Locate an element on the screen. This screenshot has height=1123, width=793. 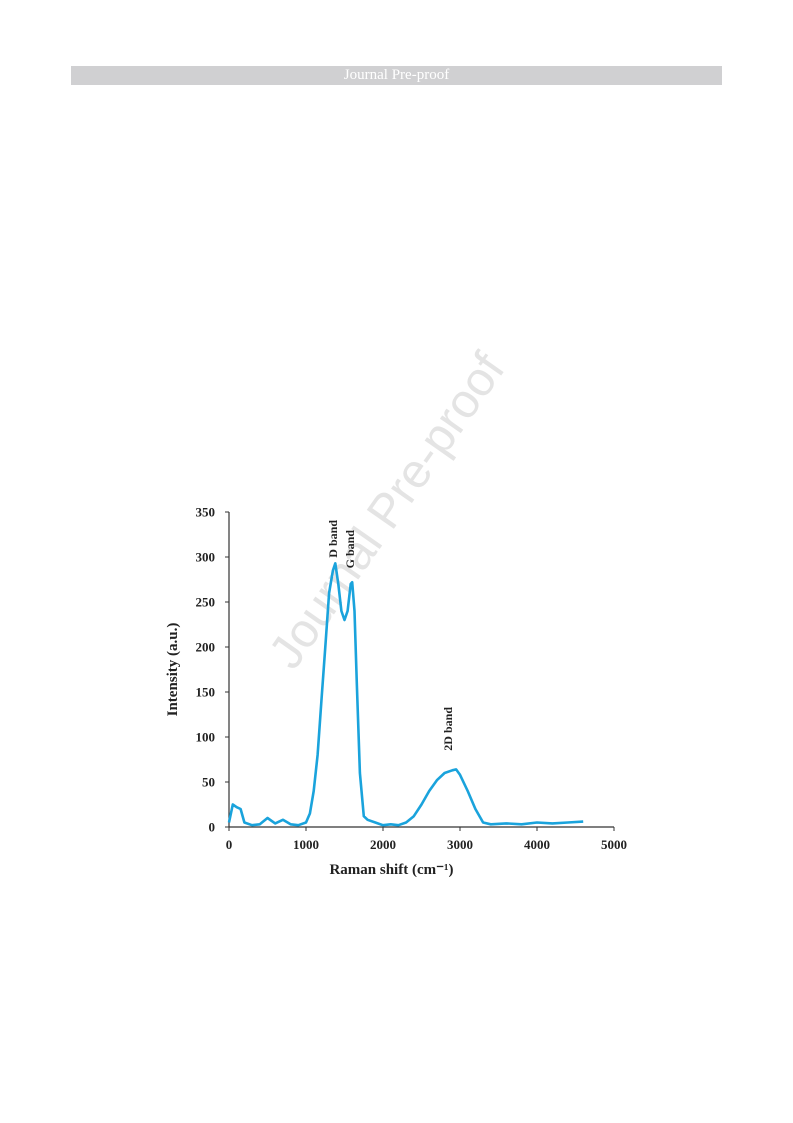
header: Journal Pre-proof is located at coordinates (396, 75).